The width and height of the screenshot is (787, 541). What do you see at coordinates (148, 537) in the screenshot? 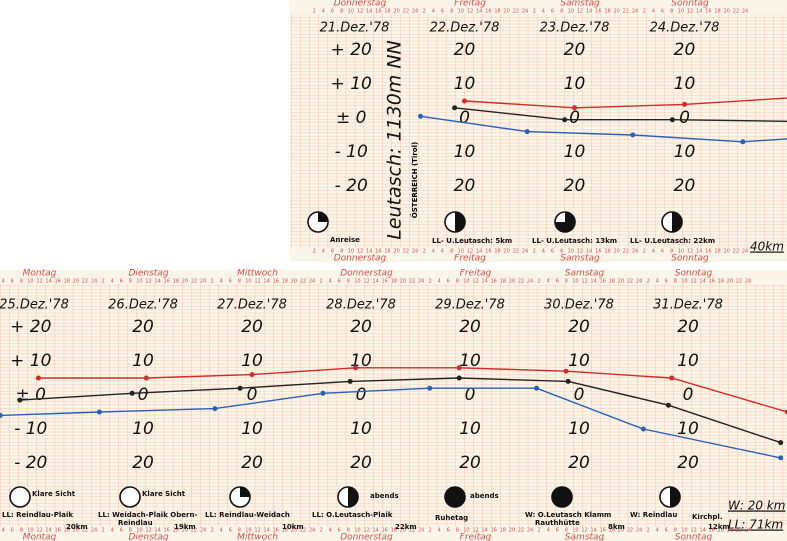
I see `weekday: Dienstag` at bounding box center [148, 537].